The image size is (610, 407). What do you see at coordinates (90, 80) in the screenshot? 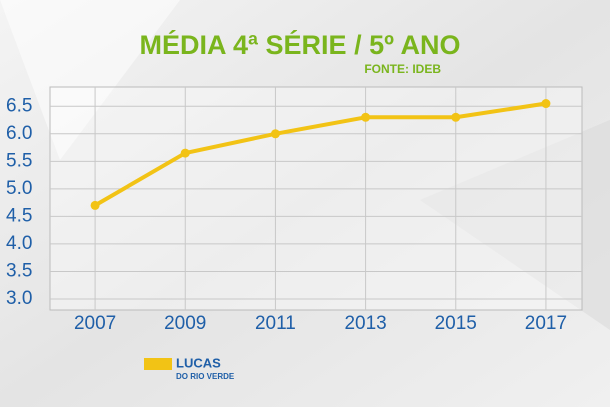
I see `decor` at bounding box center [90, 80].